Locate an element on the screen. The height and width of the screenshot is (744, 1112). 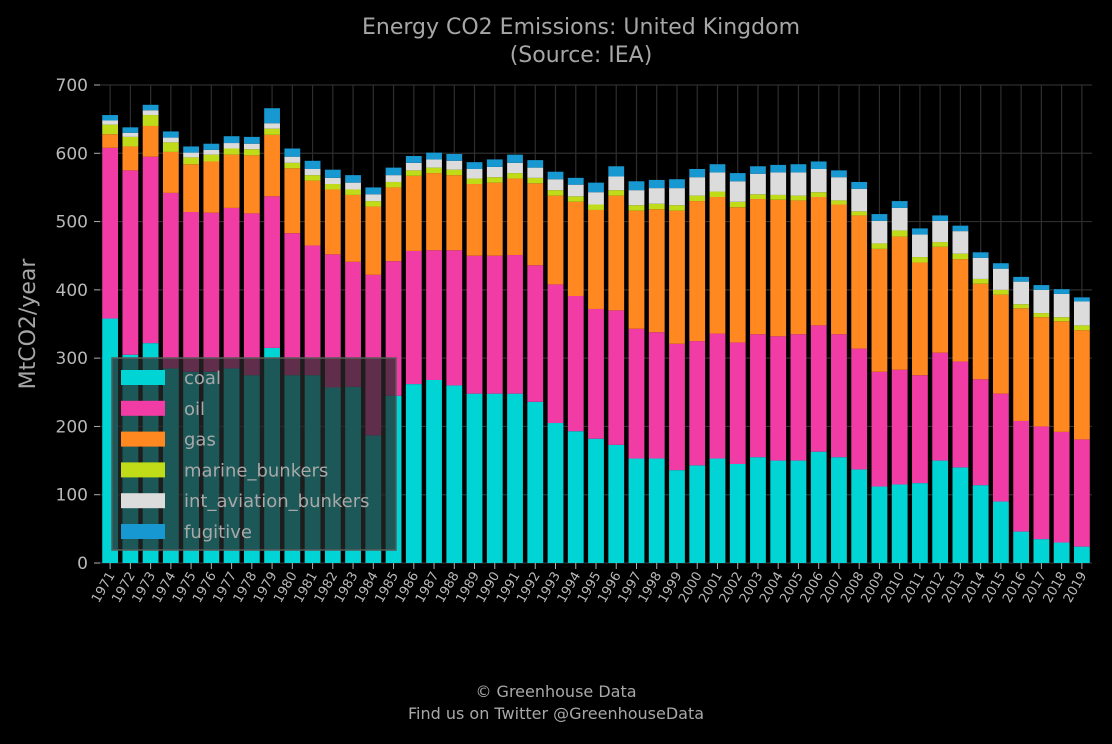
y-axis-label: MtCO2/year is located at coordinates (28, 324).